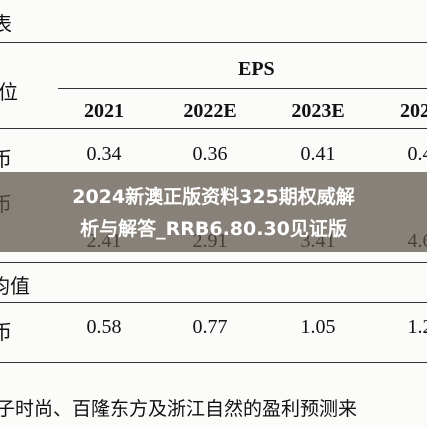 This screenshot has width=427, height=427. What do you see at coordinates (318, 327) in the screenshot?
I see `cell: 1.05` at bounding box center [318, 327].